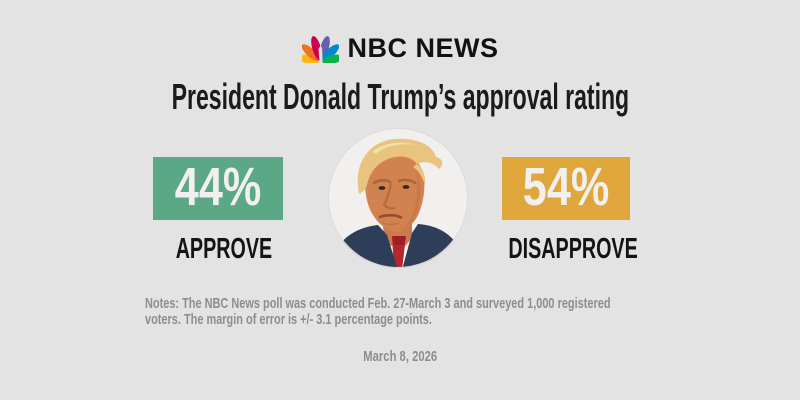  I want to click on trump-portrait-illustration, so click(398, 198).